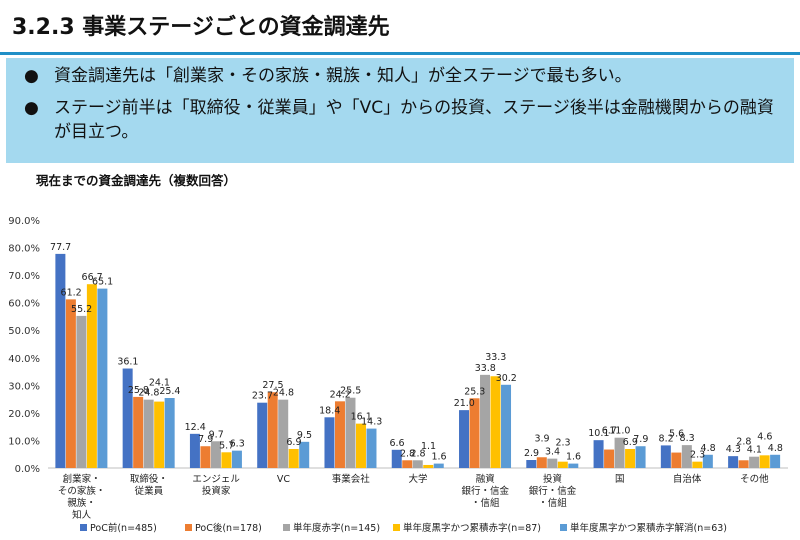 Image resolution: width=800 pixels, height=540 pixels. Describe the element at coordinates (123, 528) in the screenshot. I see `legend-label: PoC前(n=485)` at that location.